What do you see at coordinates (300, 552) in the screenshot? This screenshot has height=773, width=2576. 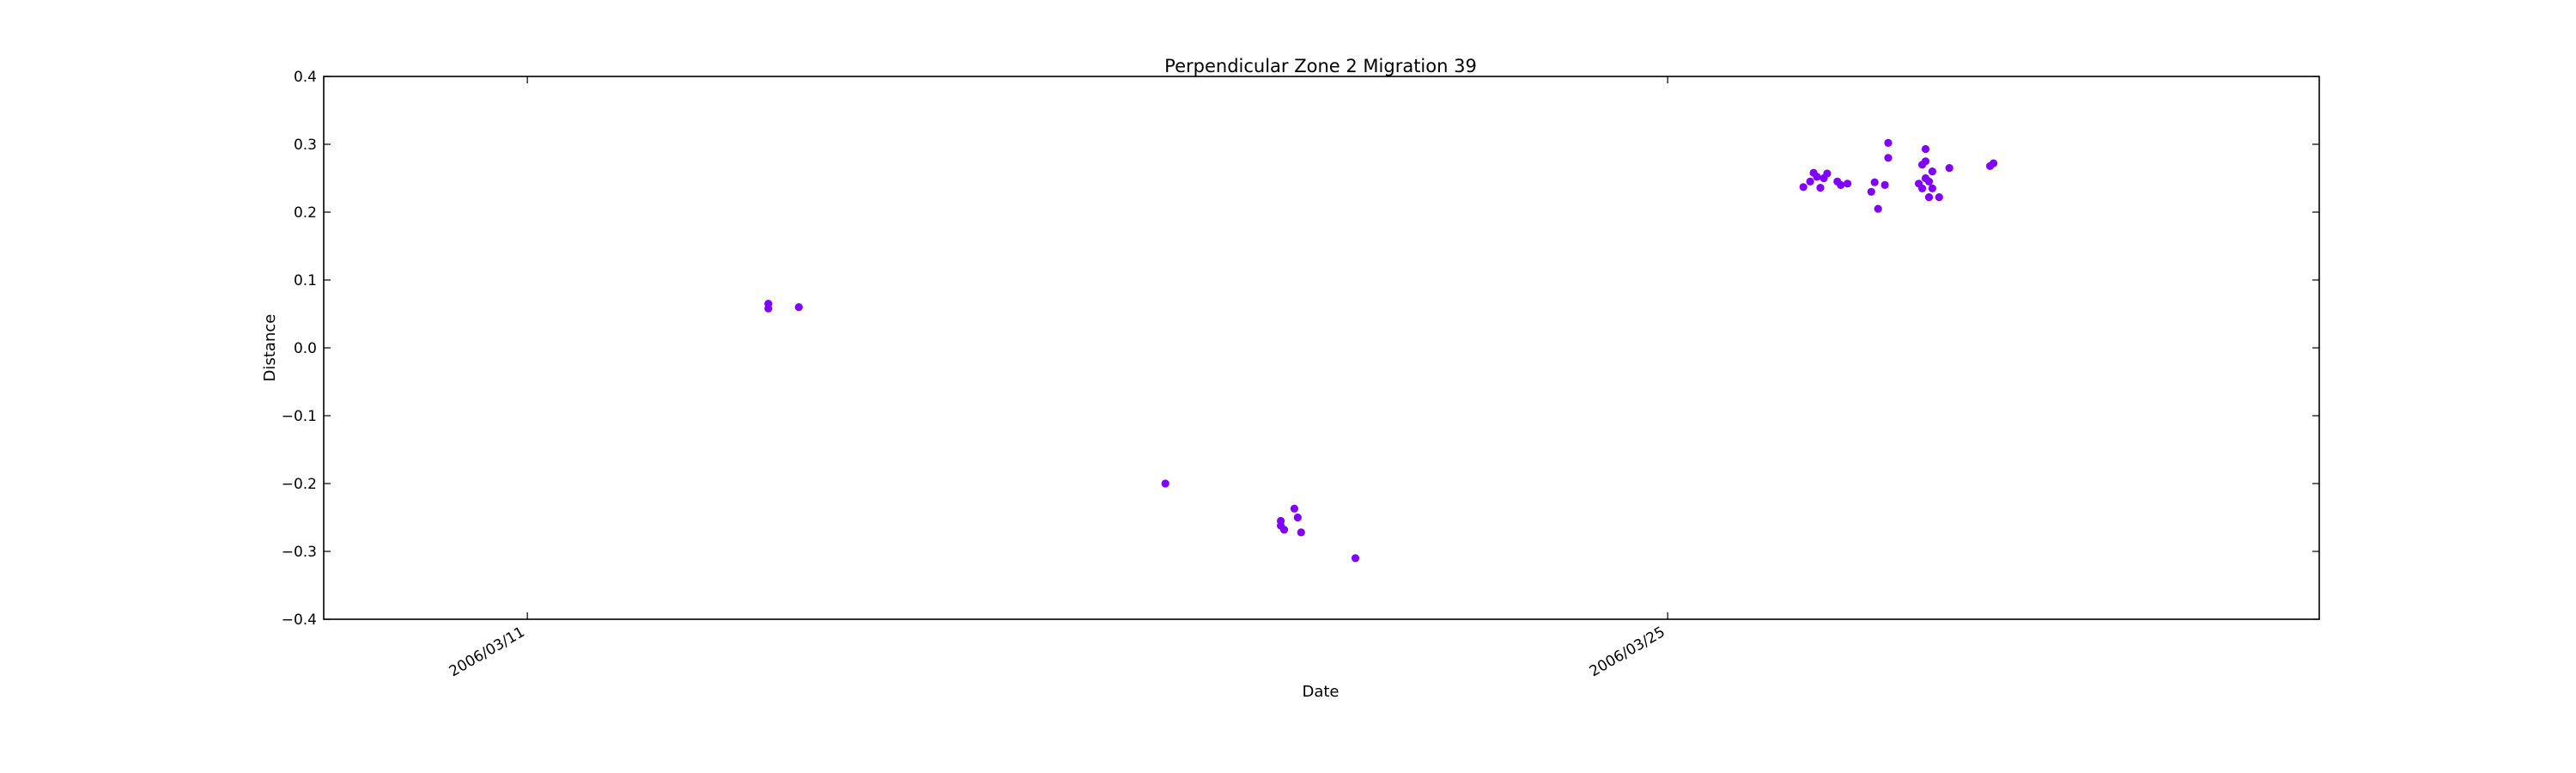 I see `y-tick-label: −0.3` at bounding box center [300, 552].